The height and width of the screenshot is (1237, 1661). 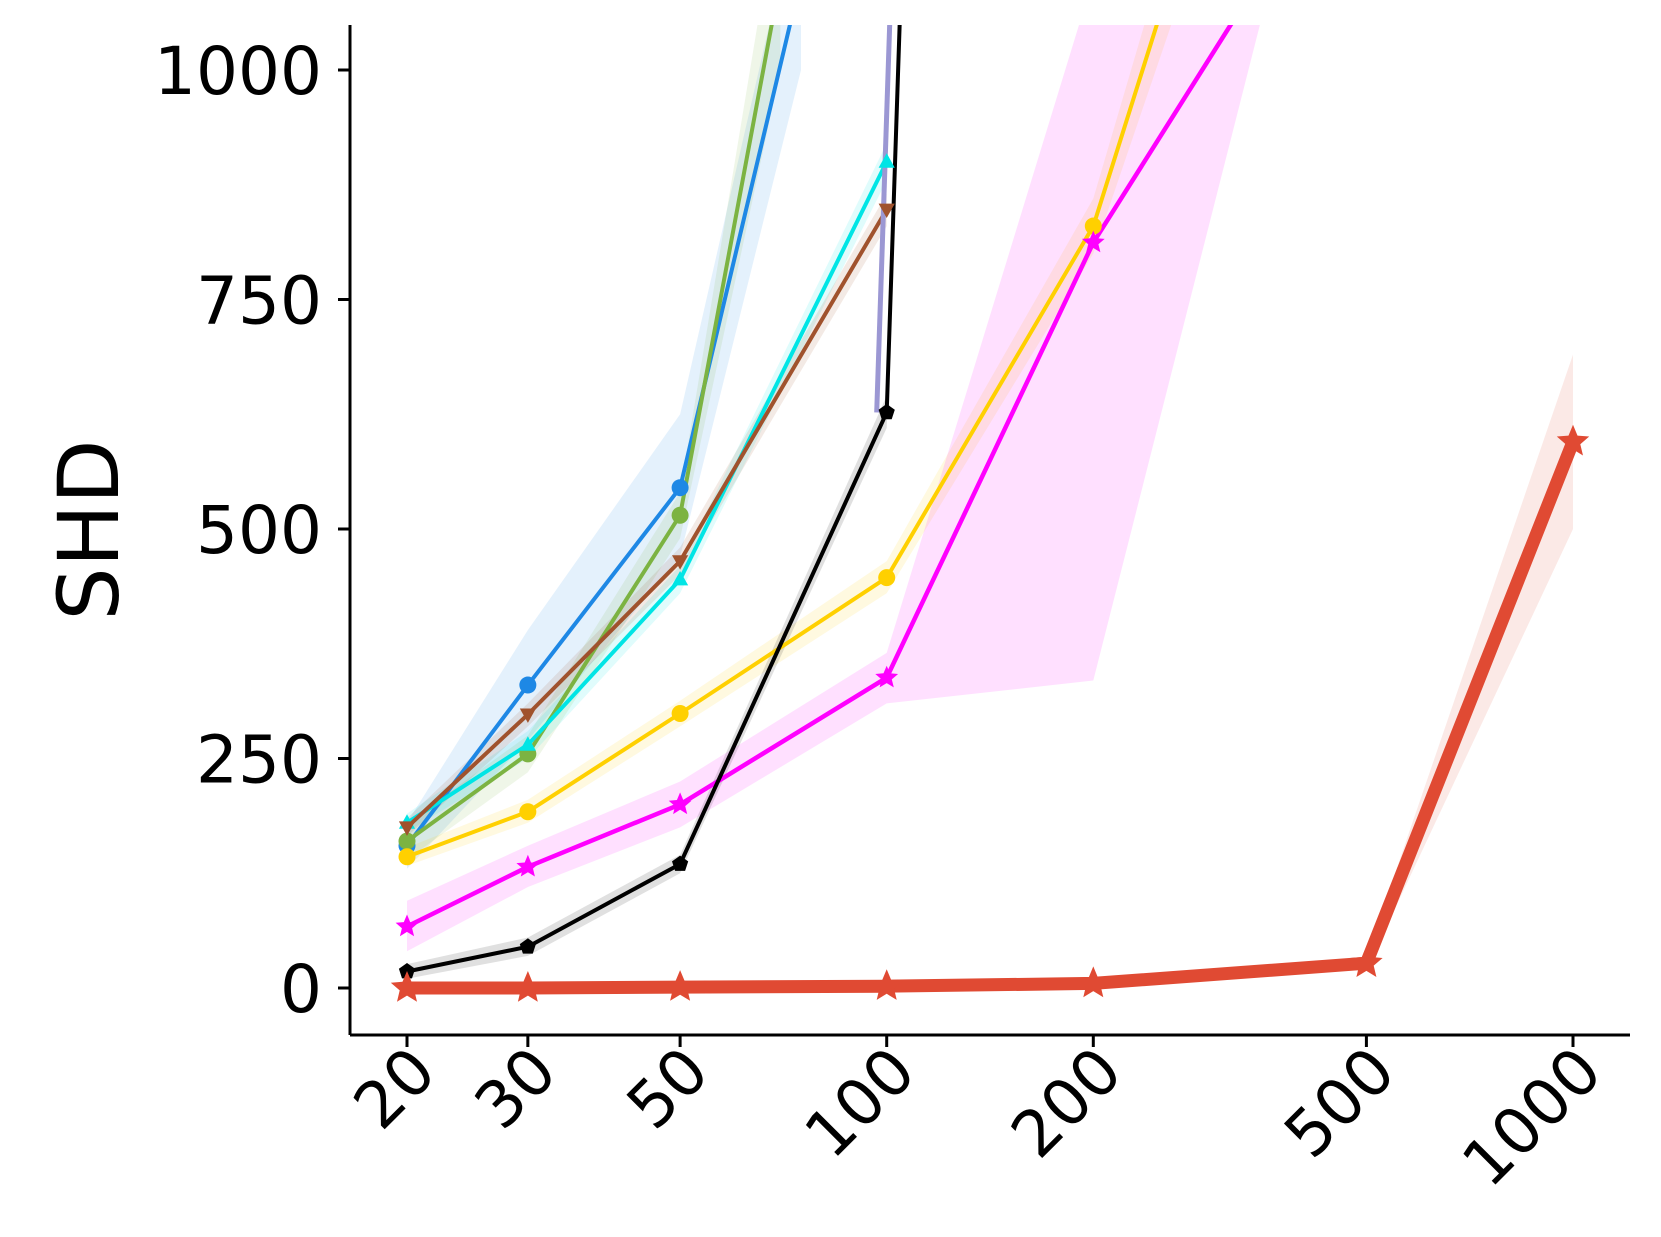 I want to click on x-tick-label-30: 30, so click(x=516, y=1089).